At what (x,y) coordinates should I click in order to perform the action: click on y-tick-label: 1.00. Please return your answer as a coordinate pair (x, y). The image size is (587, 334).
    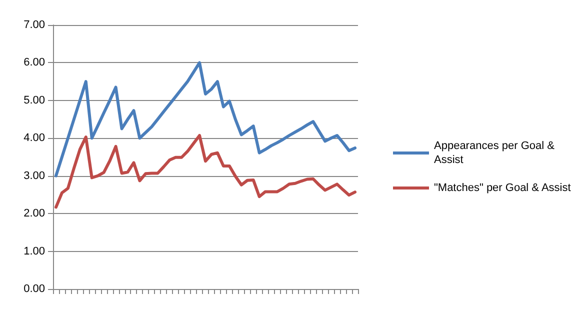
    Looking at the image, I should click on (34, 251).